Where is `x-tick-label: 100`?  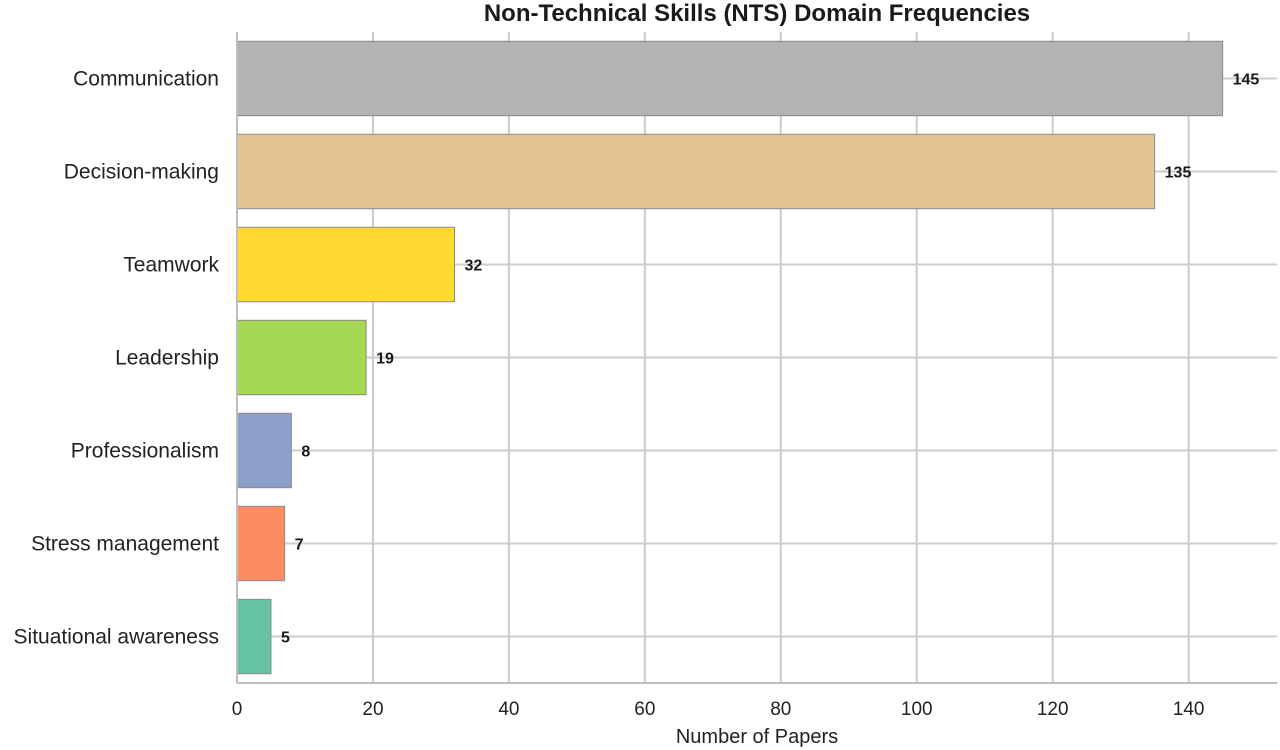 x-tick-label: 100 is located at coordinates (917, 709).